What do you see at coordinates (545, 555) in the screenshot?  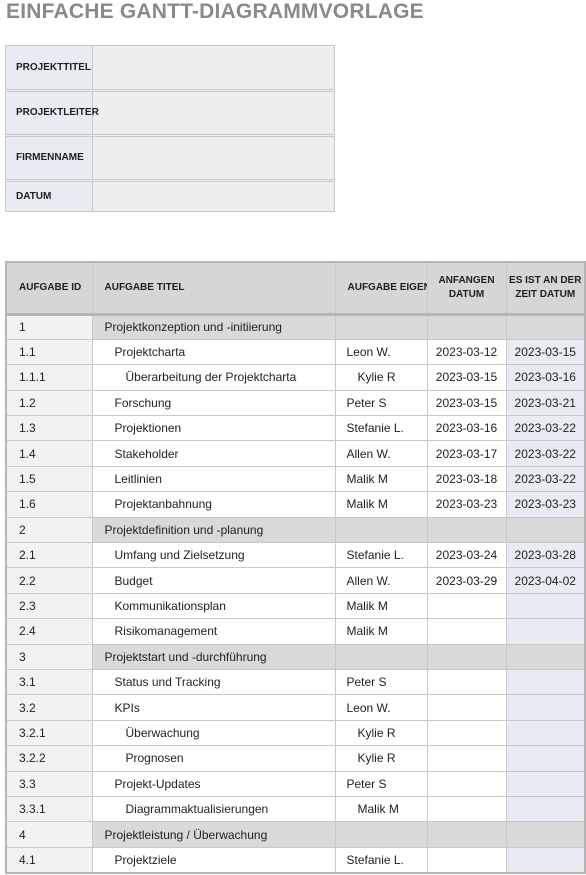 I see `end-date-cell: 2023-03-28` at bounding box center [545, 555].